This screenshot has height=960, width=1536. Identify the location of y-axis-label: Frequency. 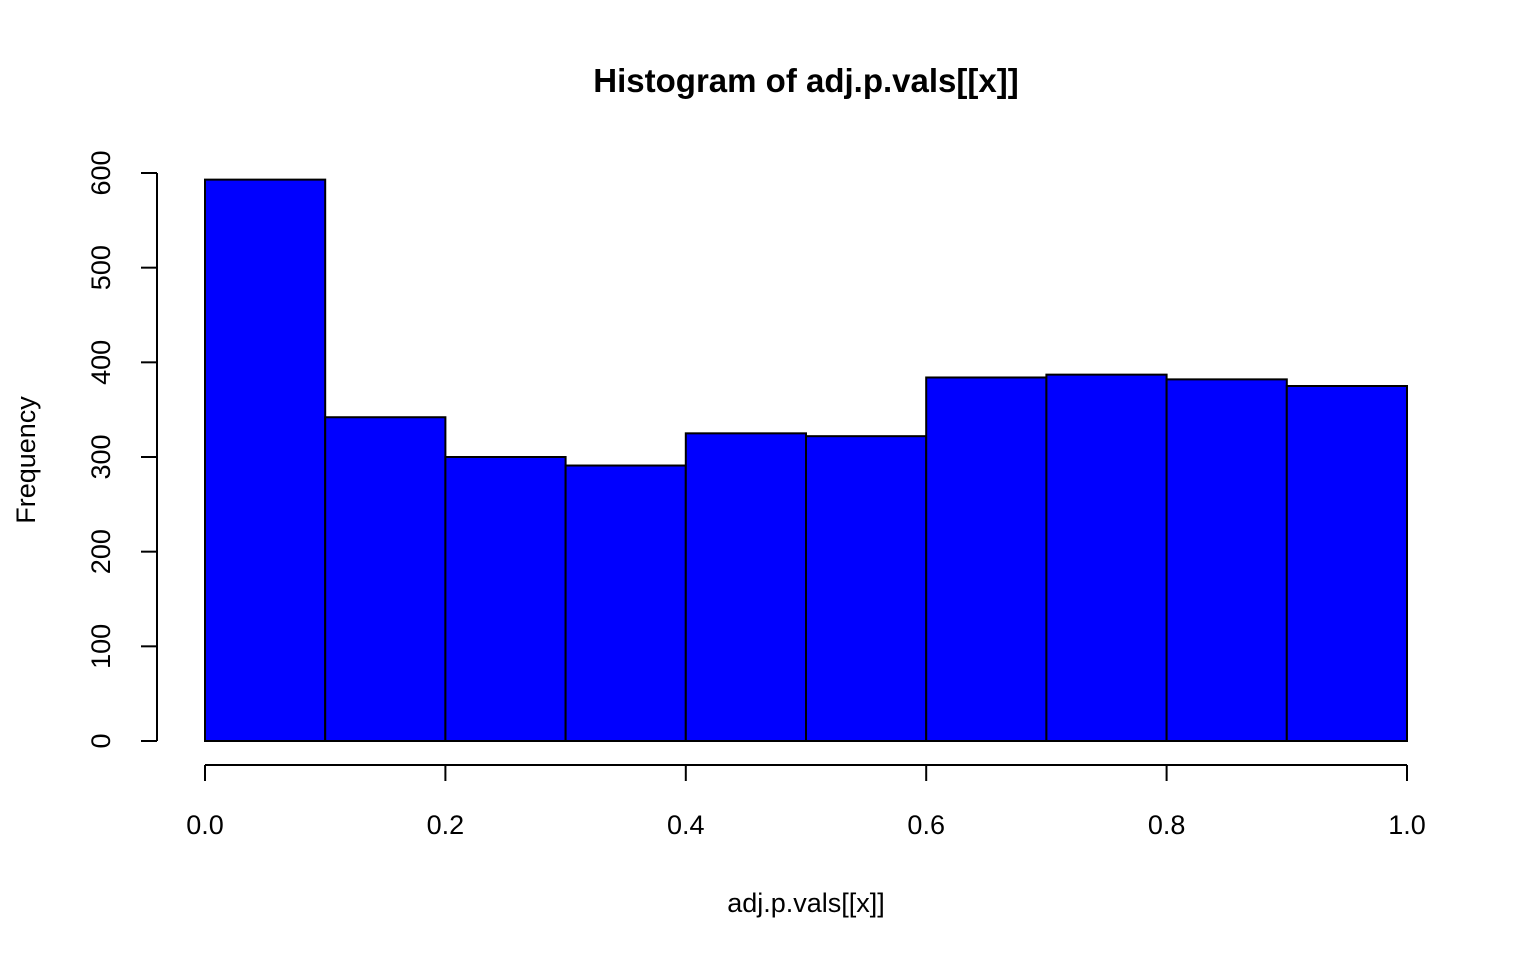
(26, 460).